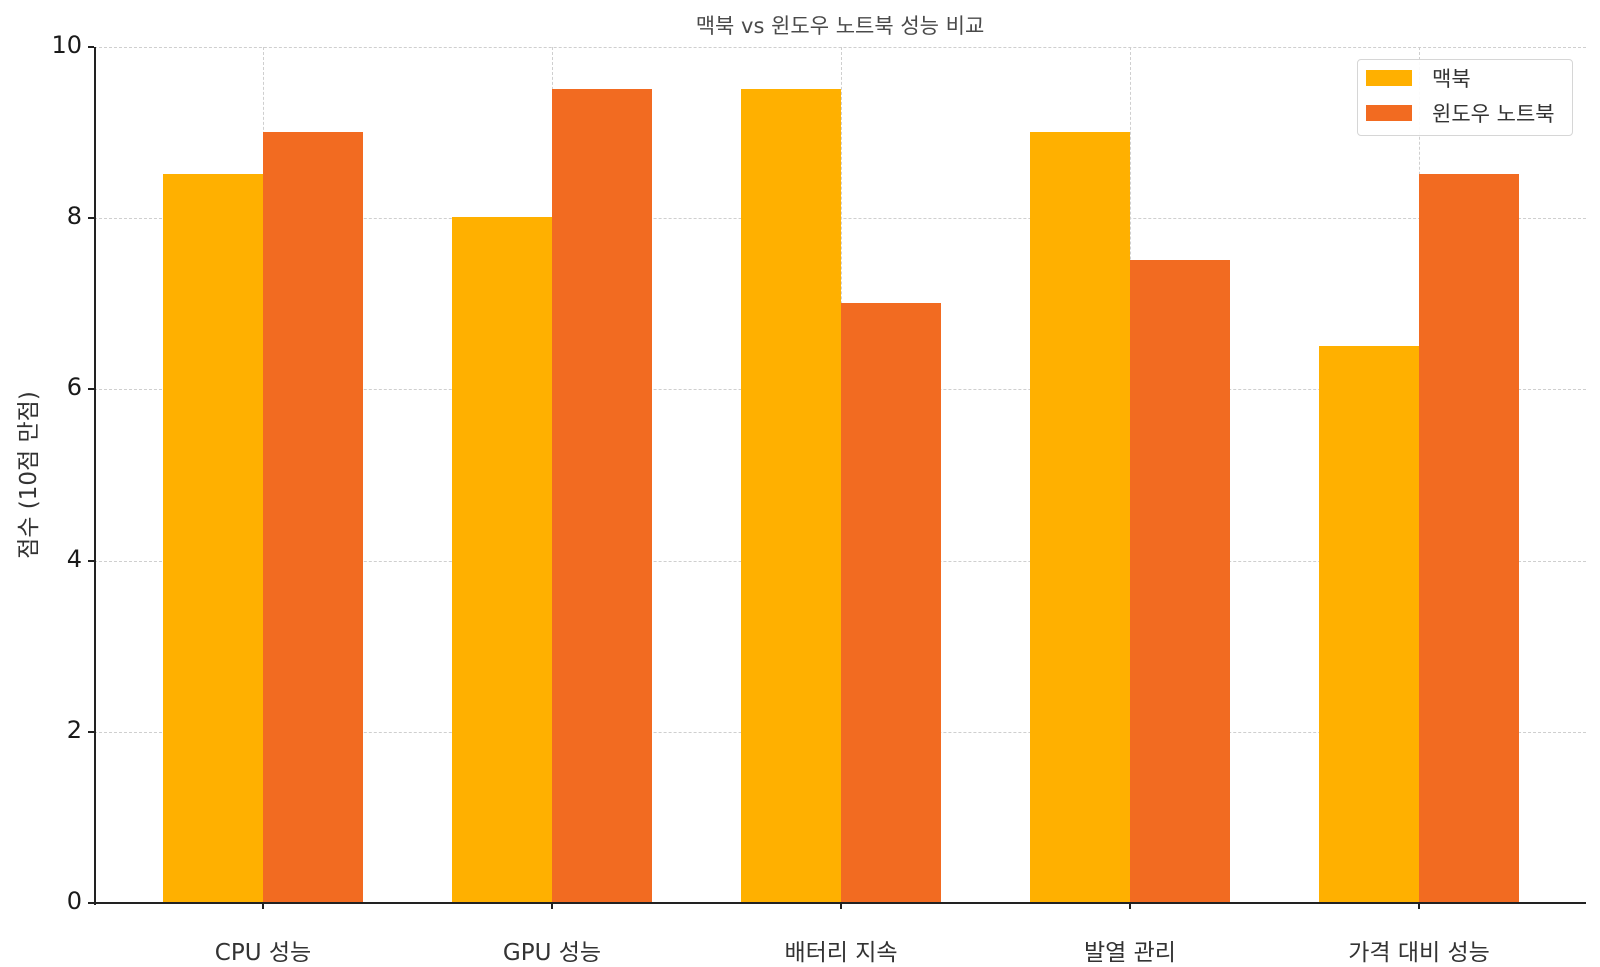 This screenshot has height=967, width=1600. What do you see at coordinates (1465, 97) in the screenshot?
I see `legend: 맥북 윈도우 노트북` at bounding box center [1465, 97].